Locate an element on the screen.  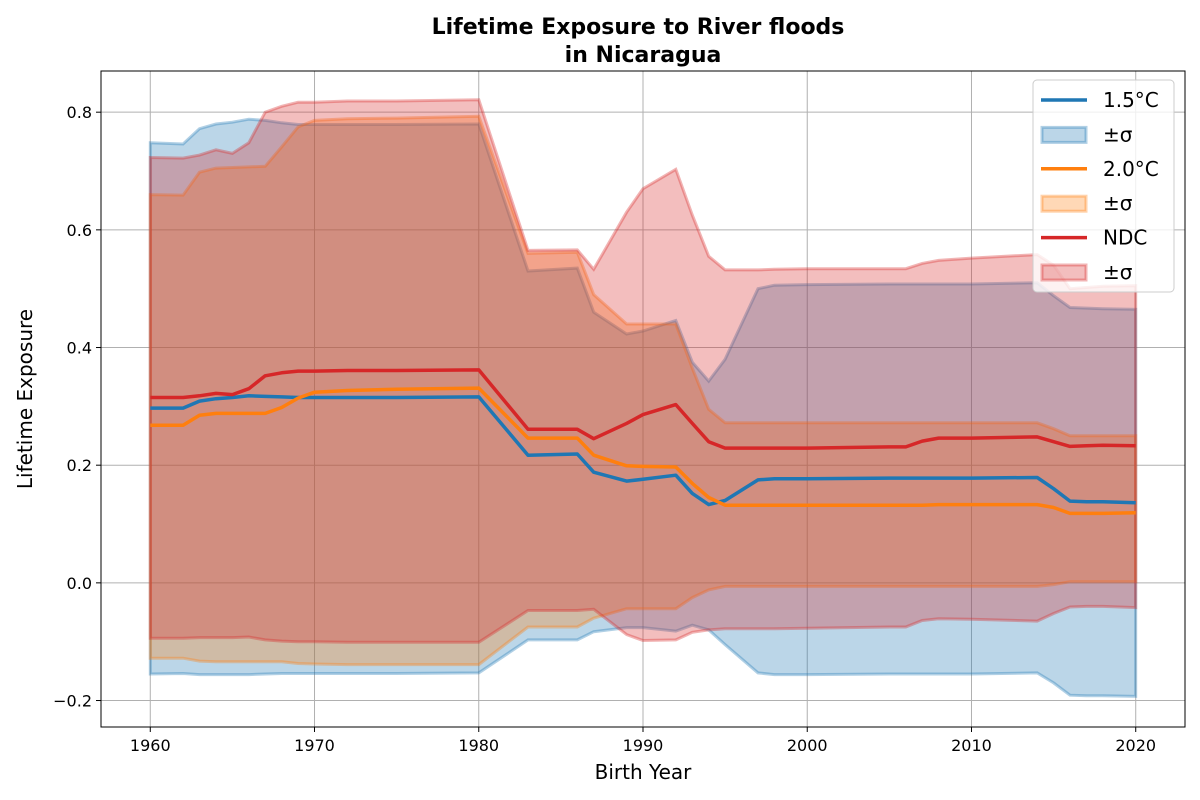
x-tick-label: 2000 is located at coordinates (807, 745).